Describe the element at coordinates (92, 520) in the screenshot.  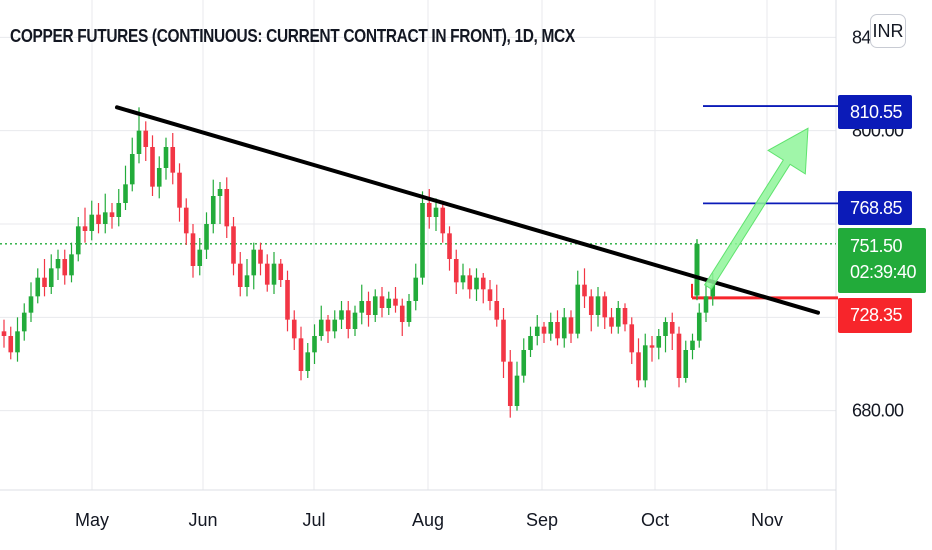
I see `x-tick-label: May` at that location.